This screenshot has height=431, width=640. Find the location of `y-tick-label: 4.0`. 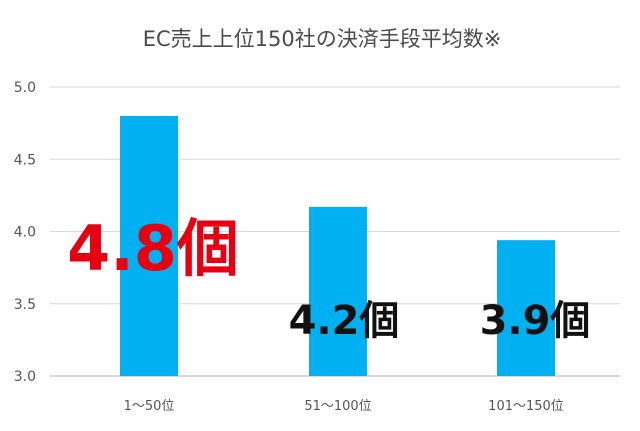

y-tick-label: 4.0 is located at coordinates (25, 233).